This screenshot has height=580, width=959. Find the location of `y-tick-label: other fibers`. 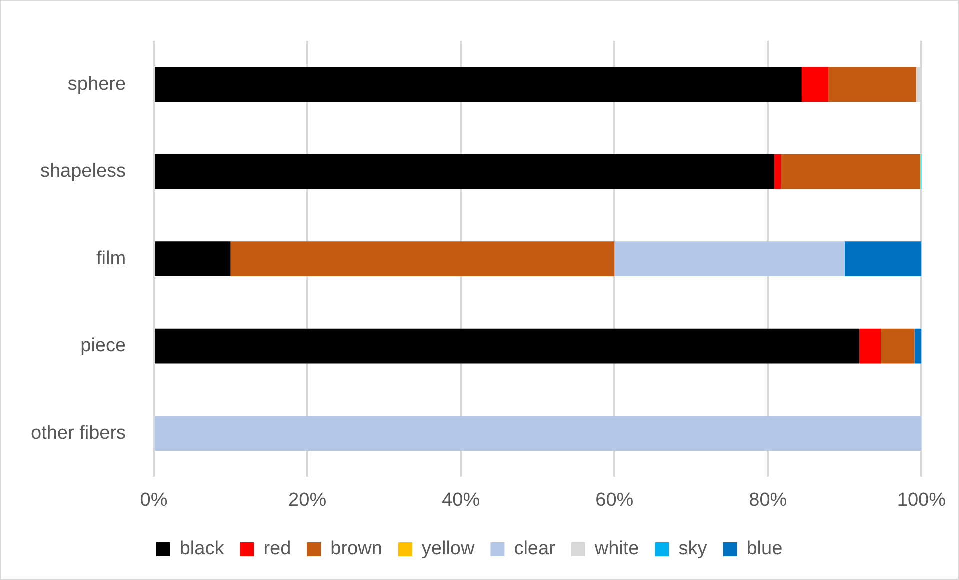

y-tick-label: other fibers is located at coordinates (78, 433).